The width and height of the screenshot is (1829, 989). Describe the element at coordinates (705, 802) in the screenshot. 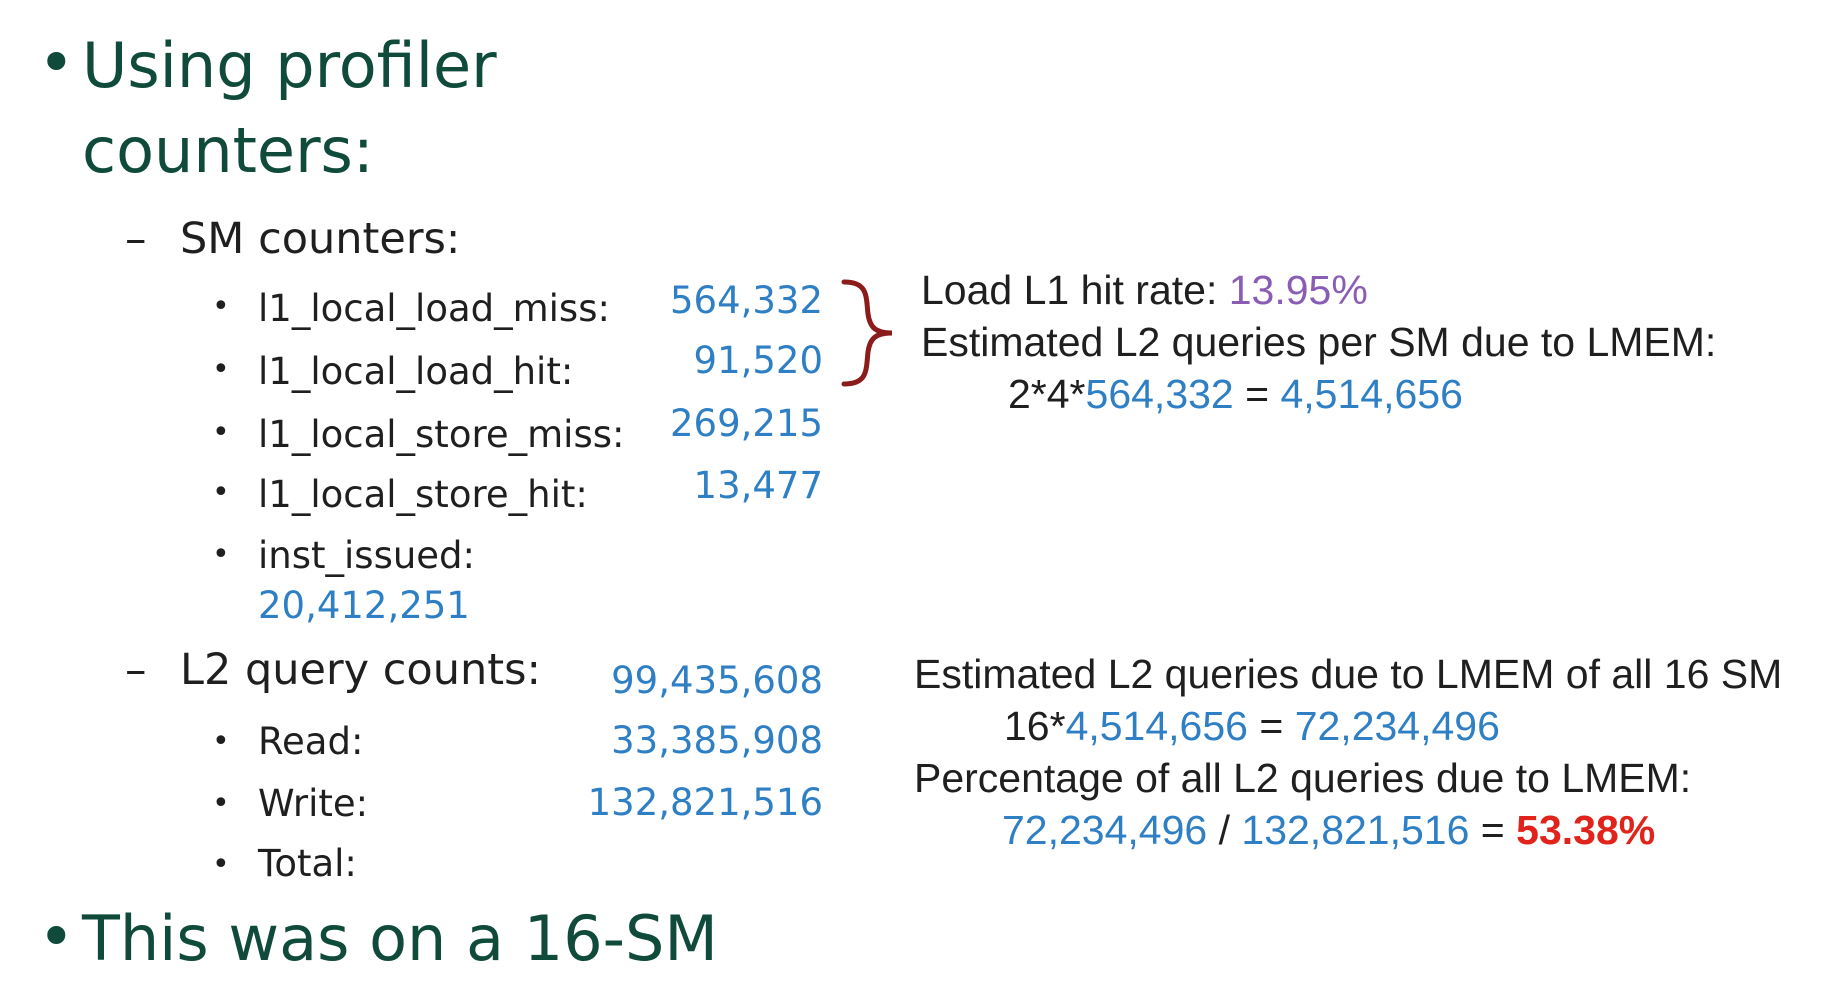

I see `l2-item-value: 132,821,516` at that location.